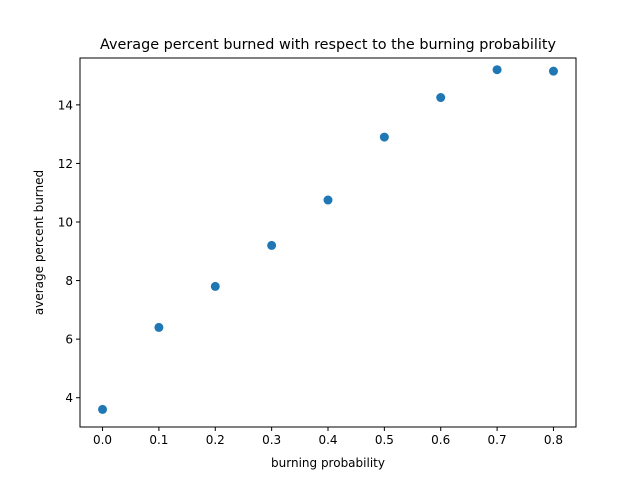  What do you see at coordinates (440, 440) in the screenshot?
I see `x-tick-label: 0.6` at bounding box center [440, 440].